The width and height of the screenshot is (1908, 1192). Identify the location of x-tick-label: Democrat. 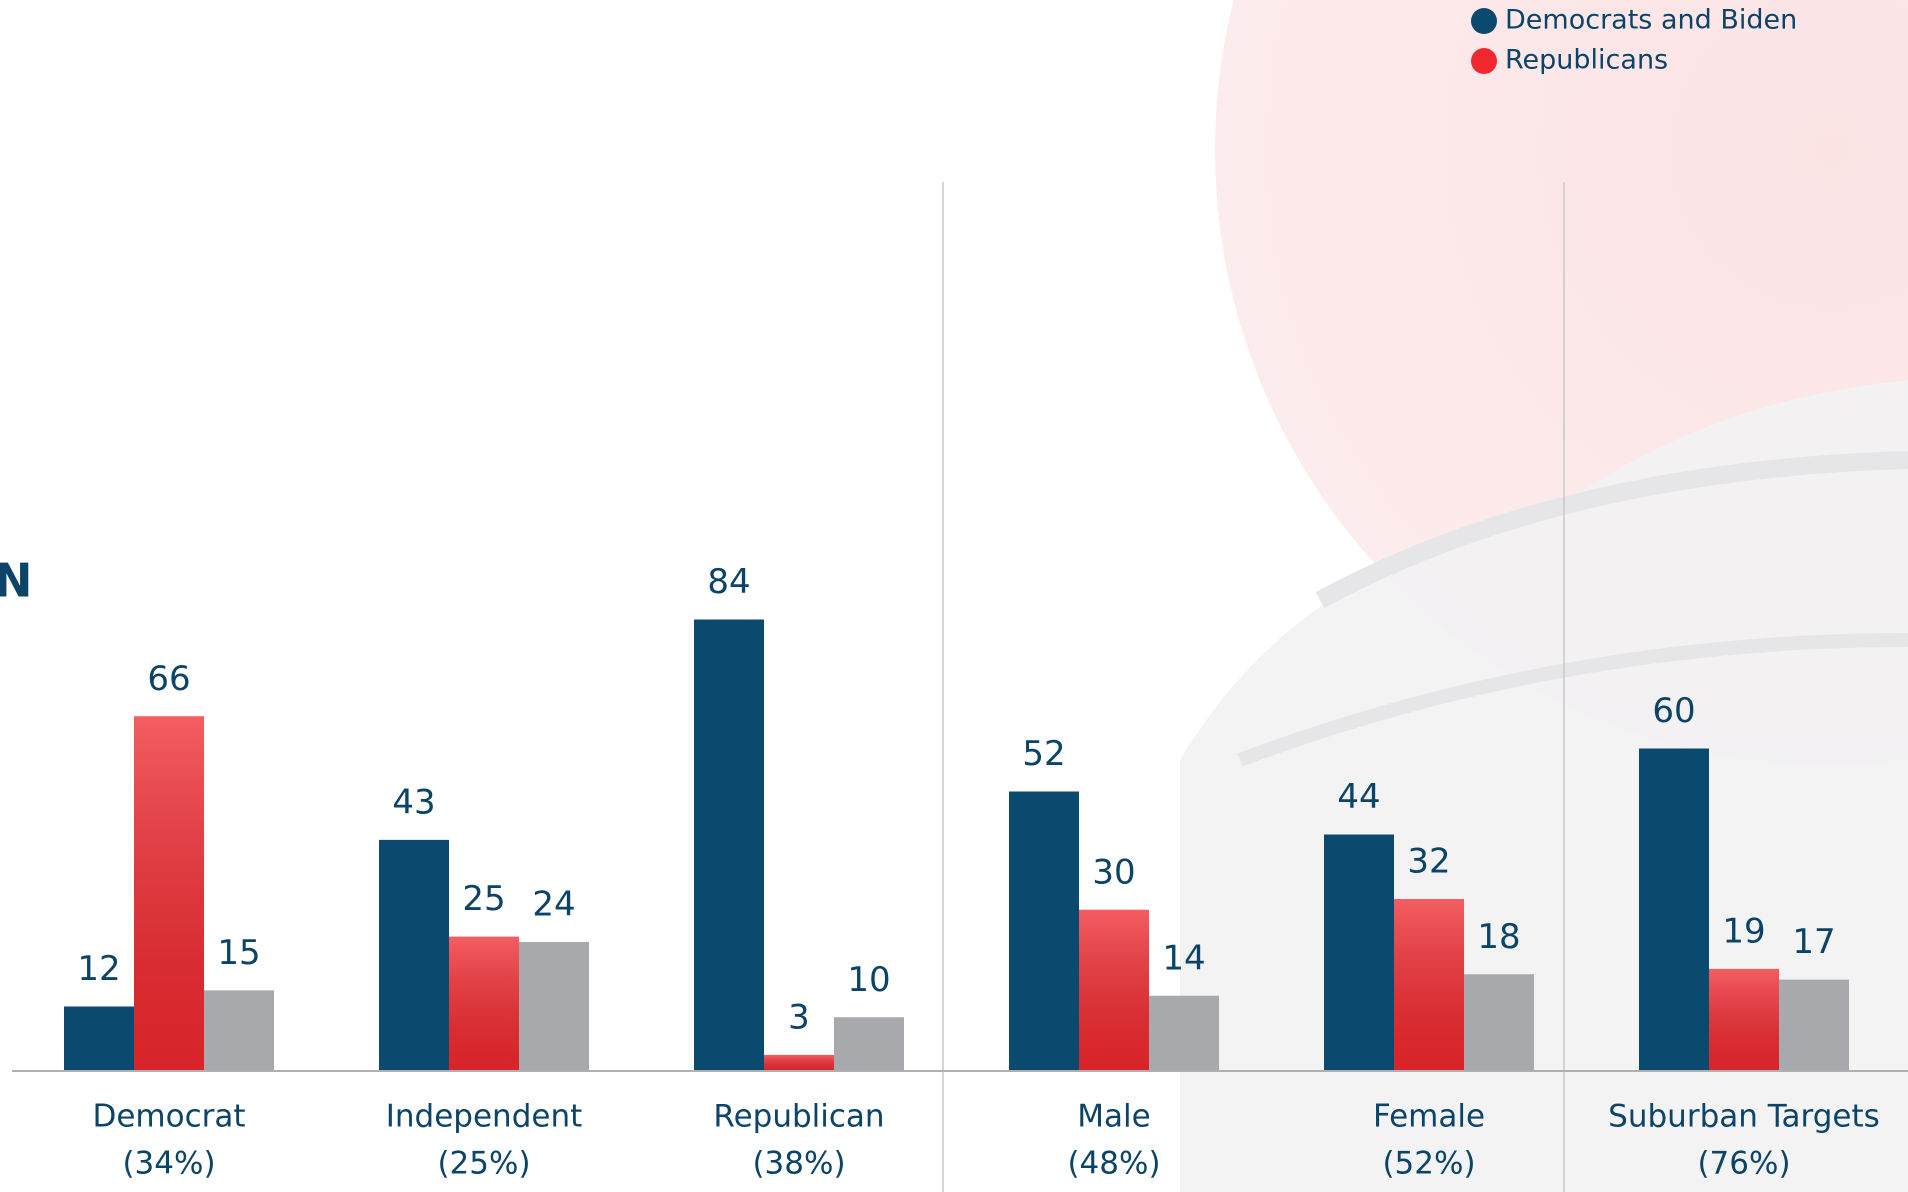
(168, 1117).